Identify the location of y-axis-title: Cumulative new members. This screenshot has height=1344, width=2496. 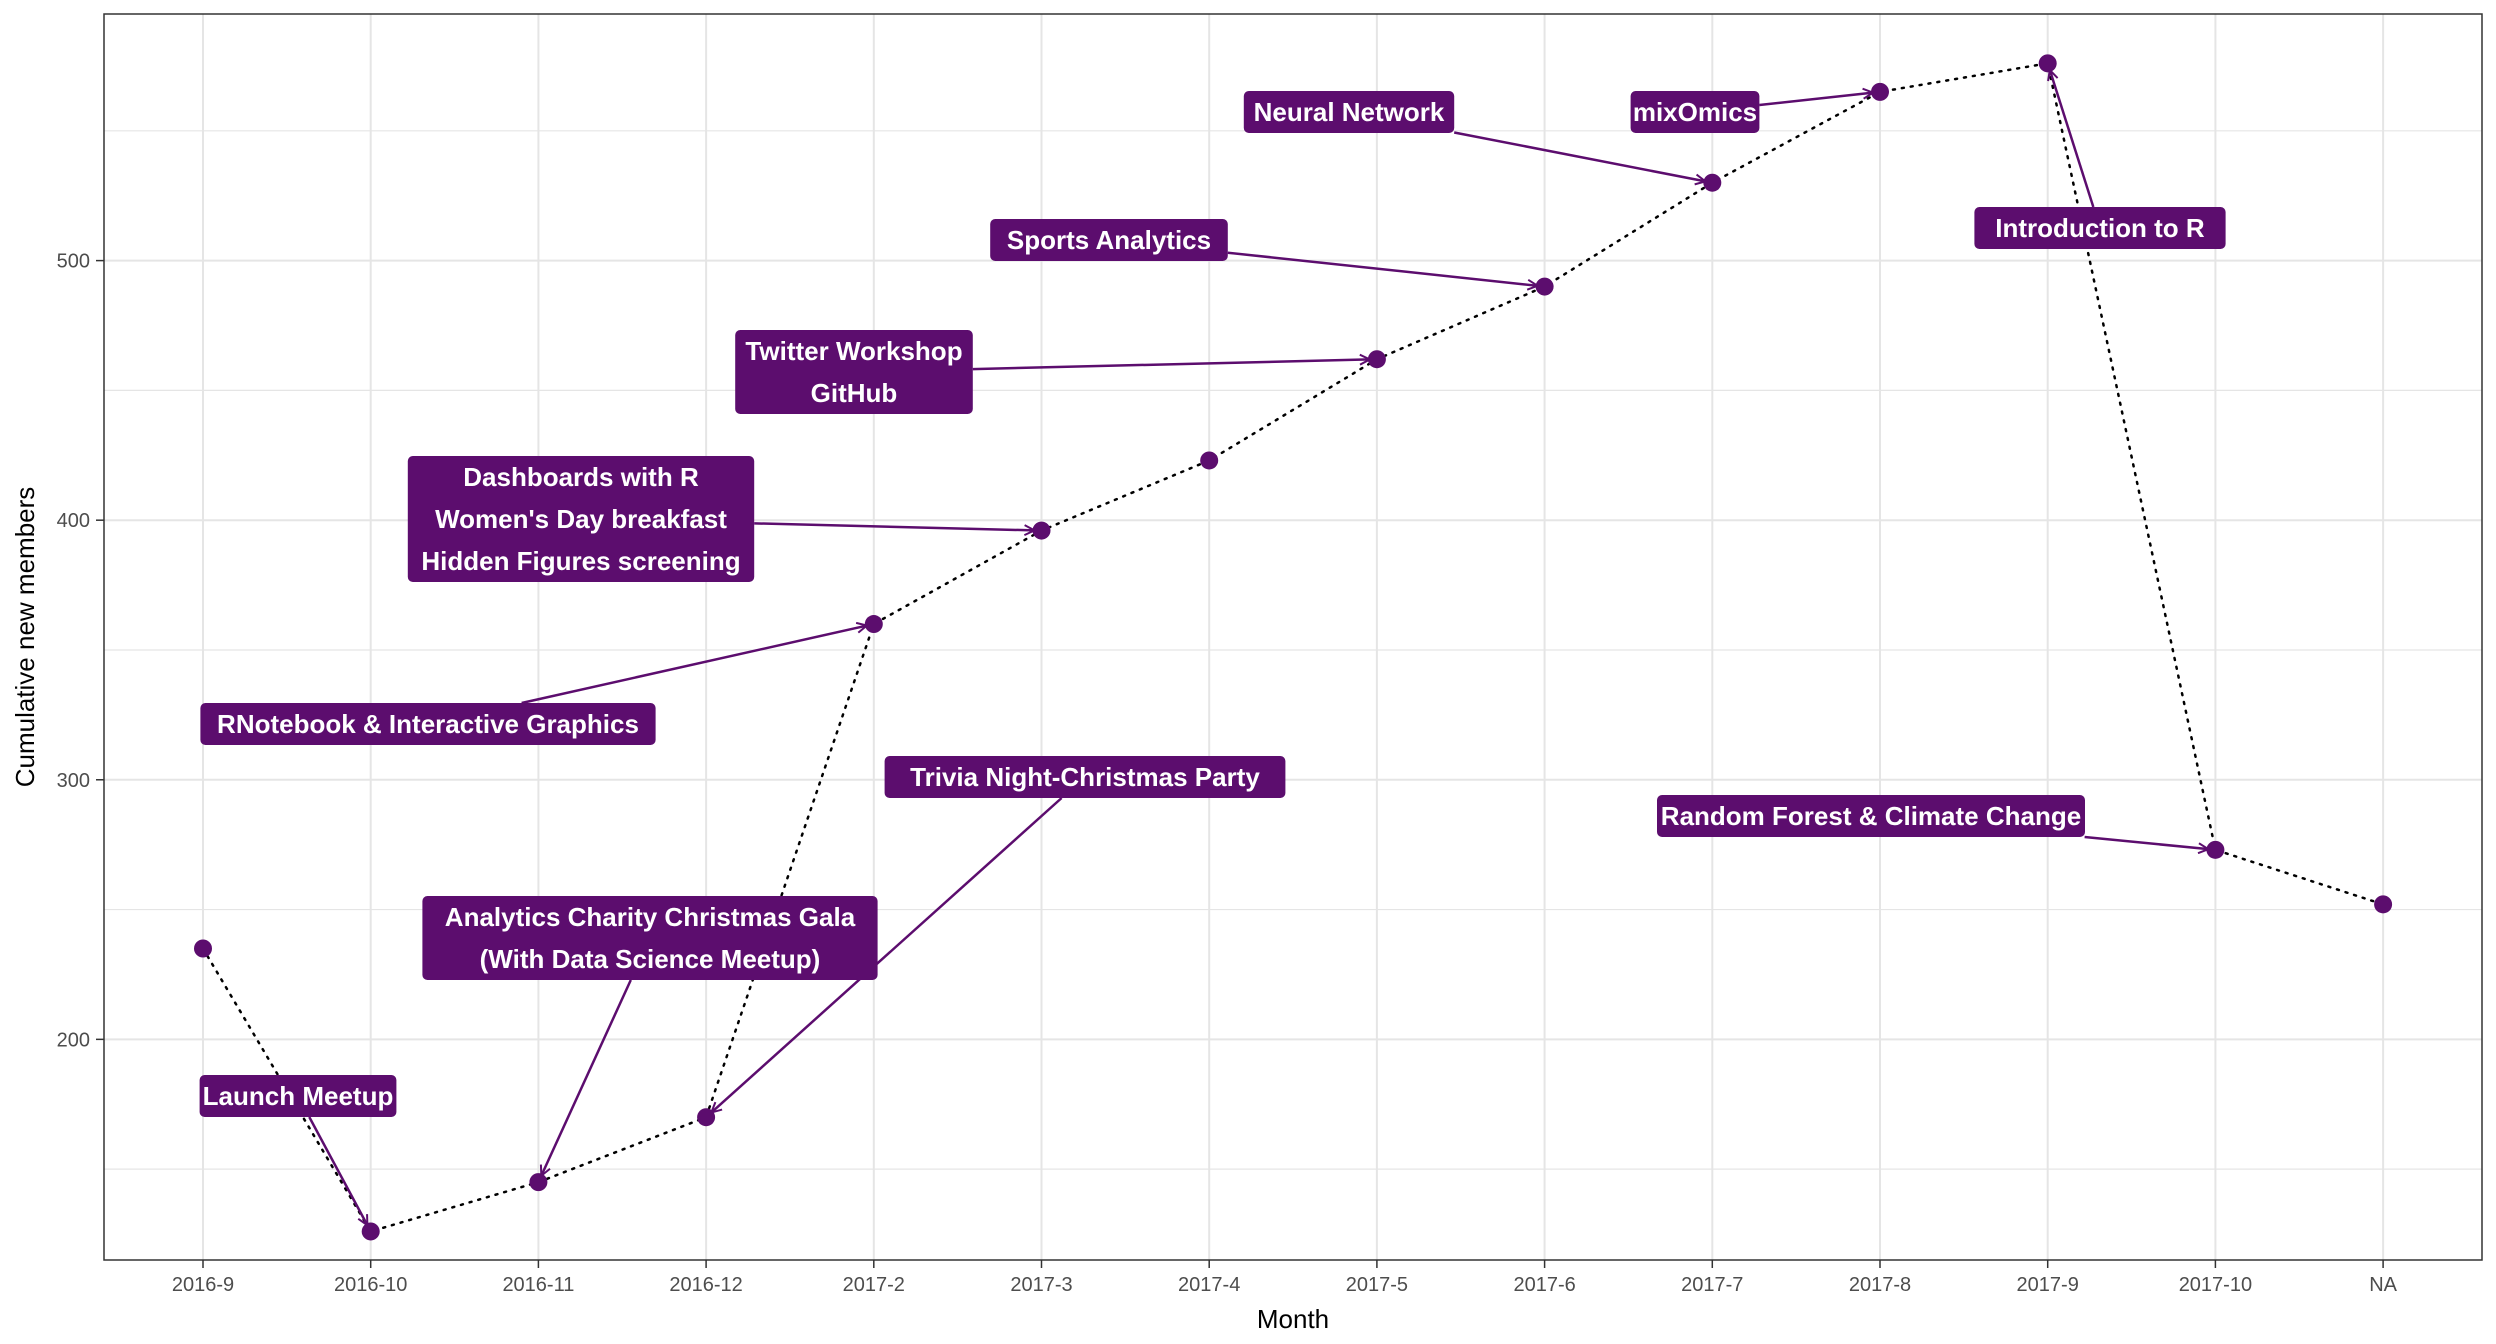
(25, 637).